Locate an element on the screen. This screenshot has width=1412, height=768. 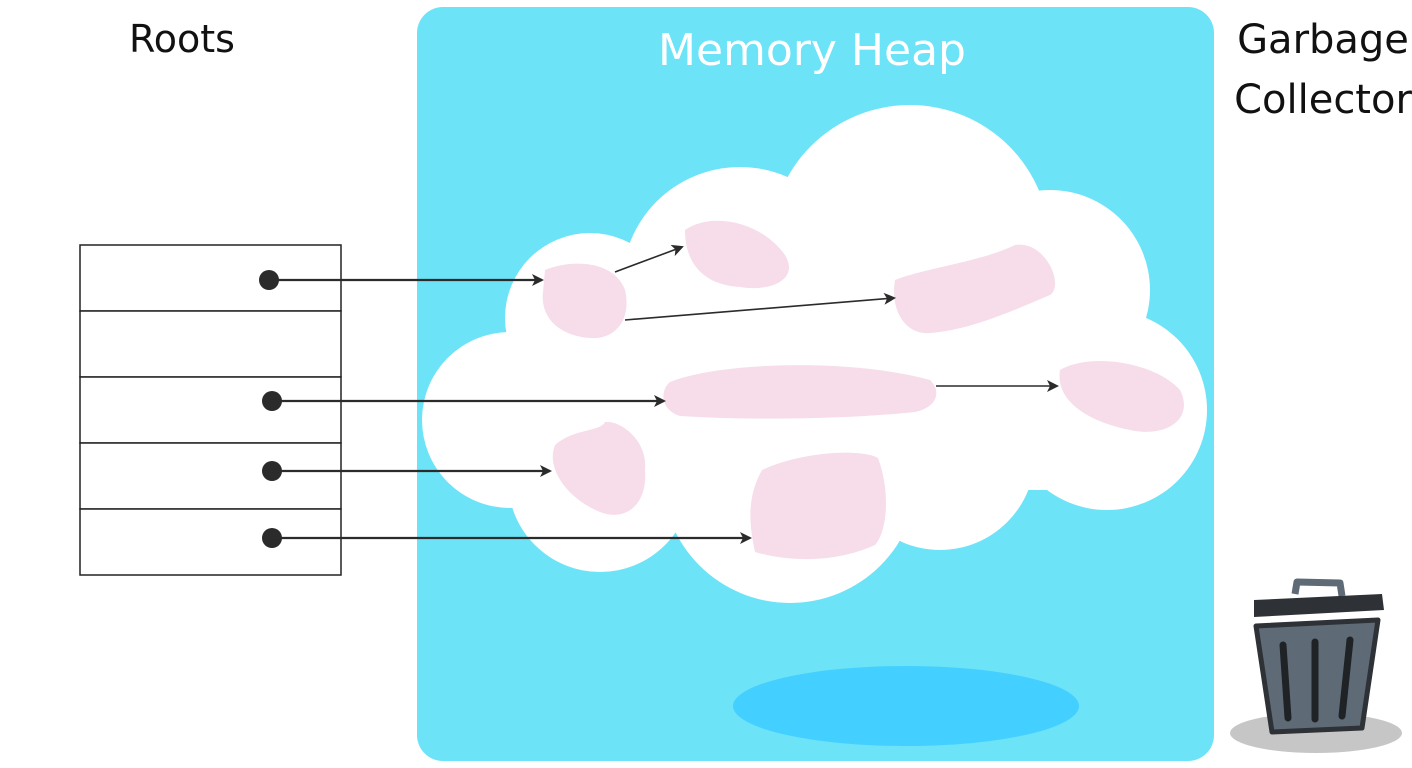
heap-object-g is located at coordinates (818, 506).